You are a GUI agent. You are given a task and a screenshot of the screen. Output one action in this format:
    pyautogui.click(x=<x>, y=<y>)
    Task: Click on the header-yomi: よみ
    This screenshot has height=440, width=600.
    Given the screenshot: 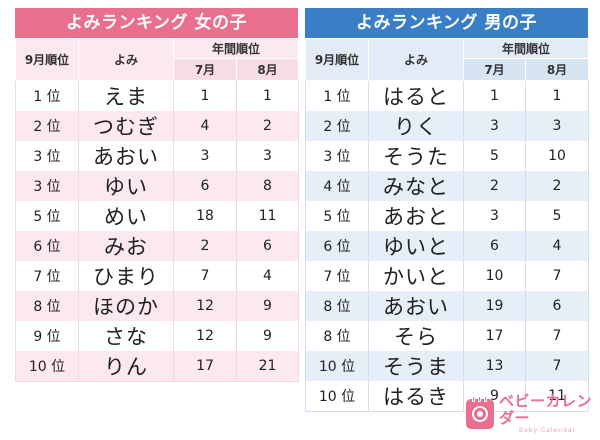 What is the action you would take?
    pyautogui.click(x=416, y=59)
    